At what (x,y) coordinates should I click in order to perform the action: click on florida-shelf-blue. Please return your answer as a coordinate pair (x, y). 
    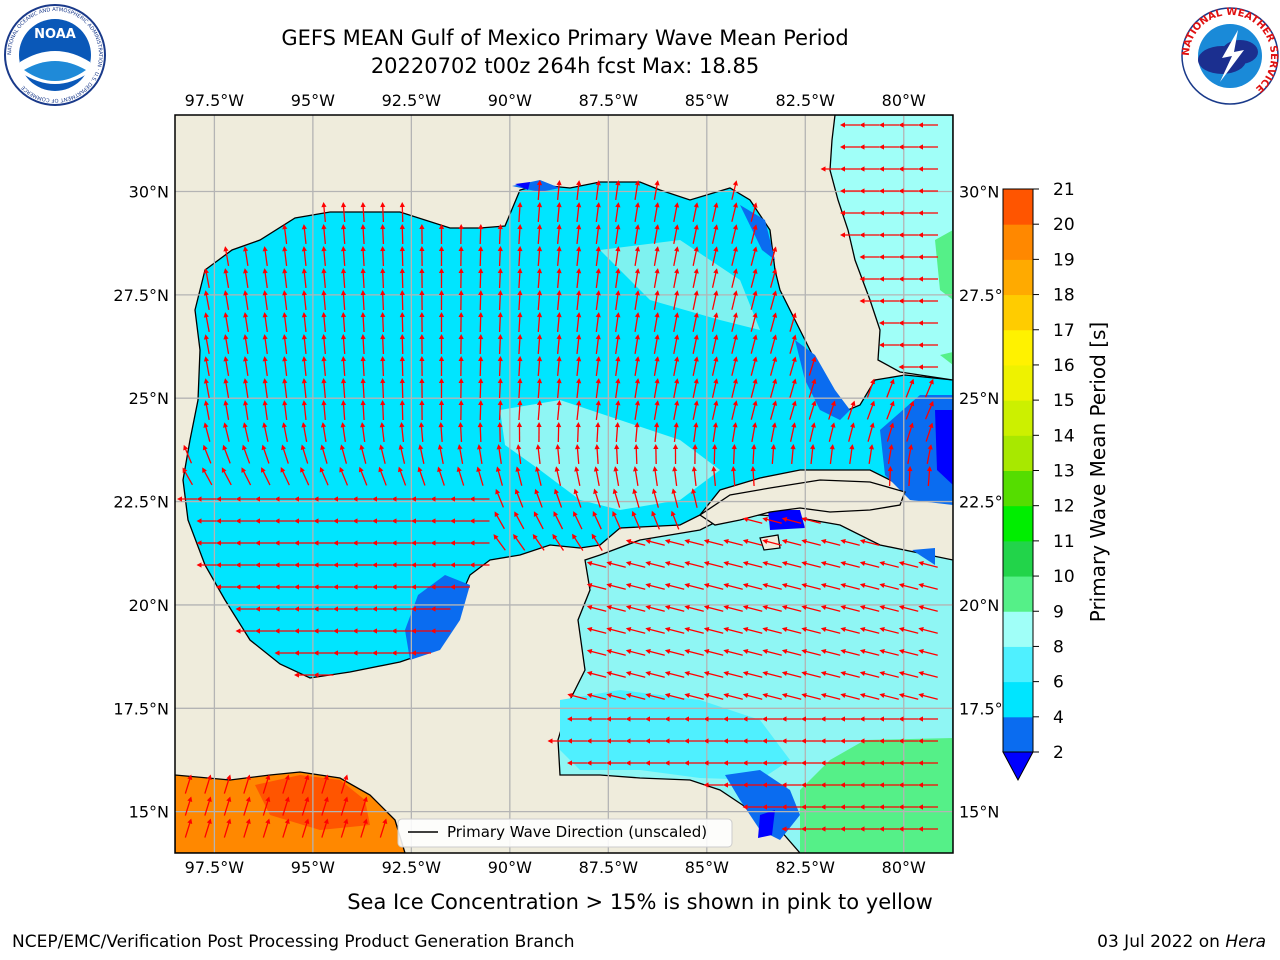
    Looking at the image, I should click on (822, 380).